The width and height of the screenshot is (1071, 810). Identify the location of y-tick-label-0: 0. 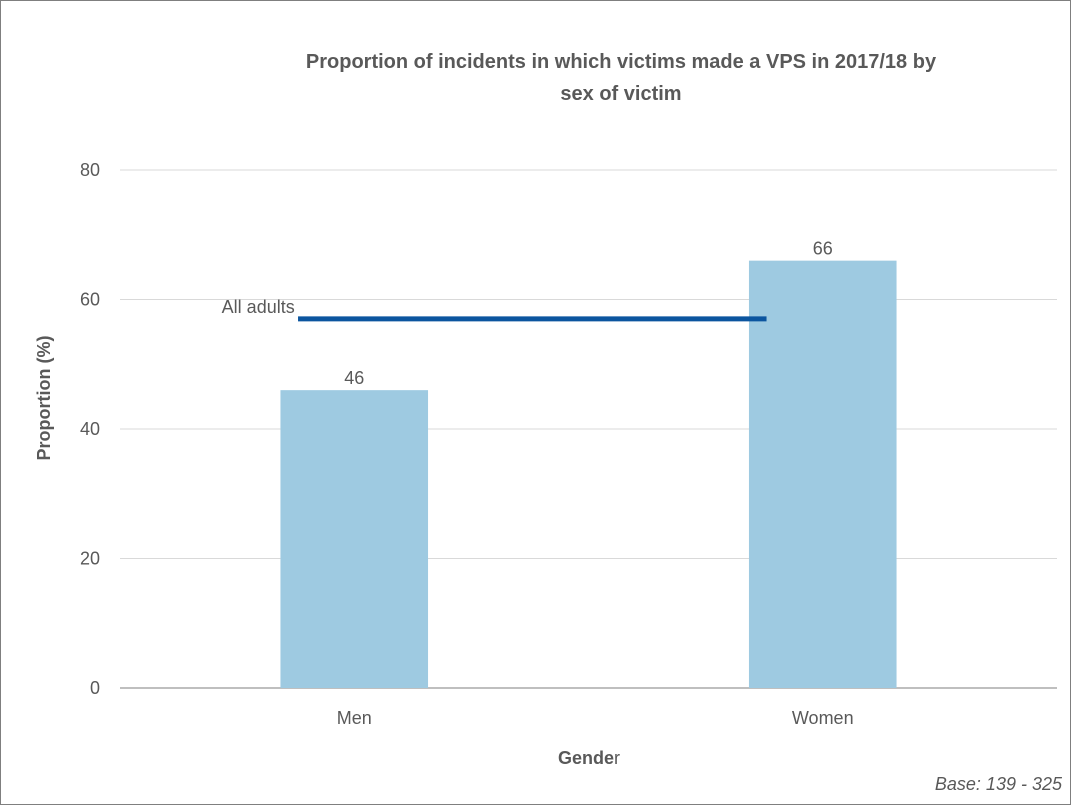
(95, 688).